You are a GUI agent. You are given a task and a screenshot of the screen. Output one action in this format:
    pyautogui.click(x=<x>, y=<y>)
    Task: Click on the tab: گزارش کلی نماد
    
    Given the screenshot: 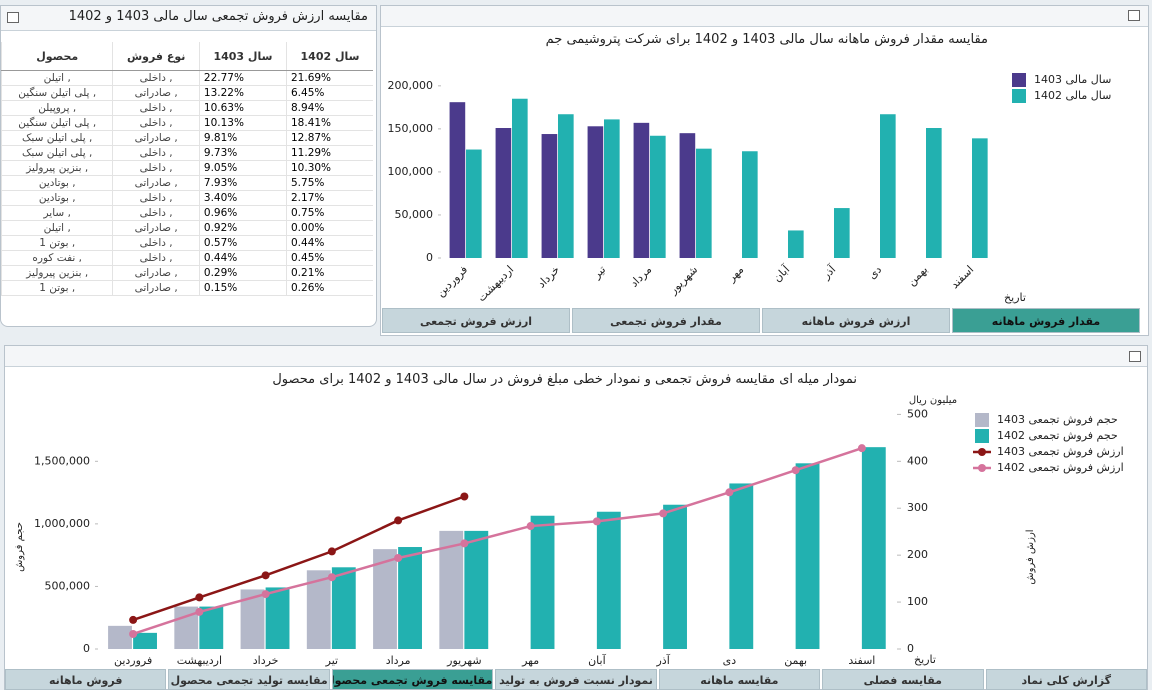 What is the action you would take?
    pyautogui.click(x=1066, y=679)
    